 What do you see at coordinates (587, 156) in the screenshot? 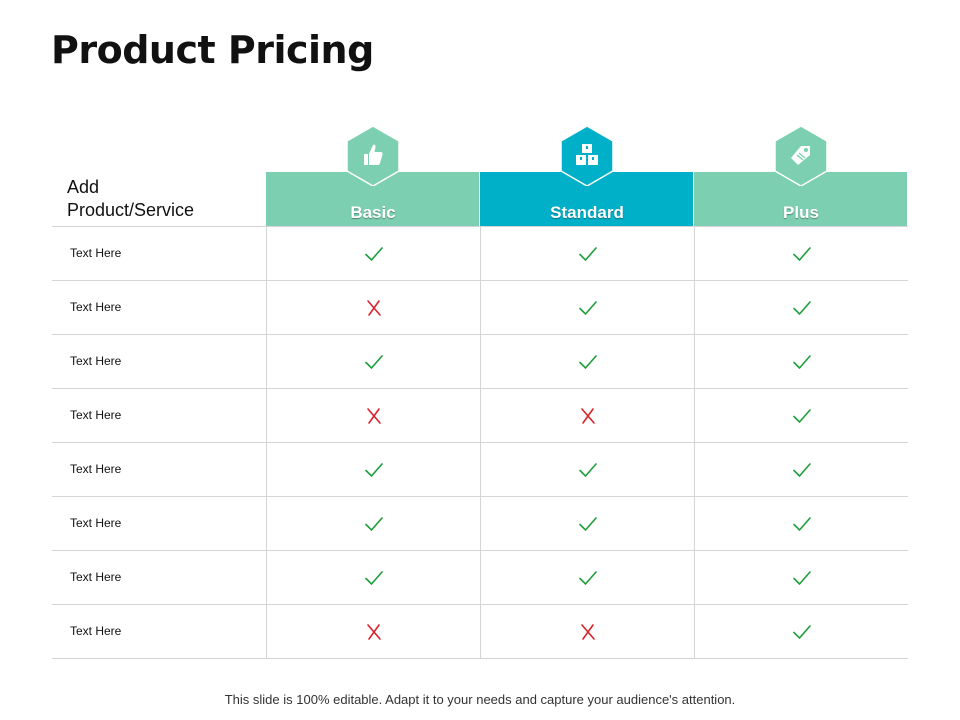
I see `boxes-icon` at bounding box center [587, 156].